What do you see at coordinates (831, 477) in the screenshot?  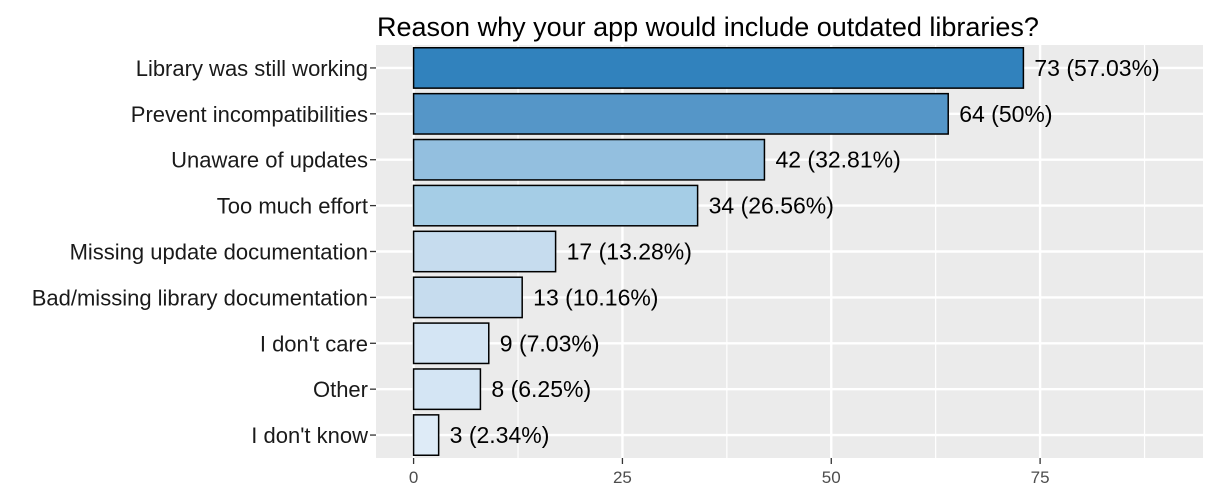 I see `x-tick-label-50: 50` at bounding box center [831, 477].